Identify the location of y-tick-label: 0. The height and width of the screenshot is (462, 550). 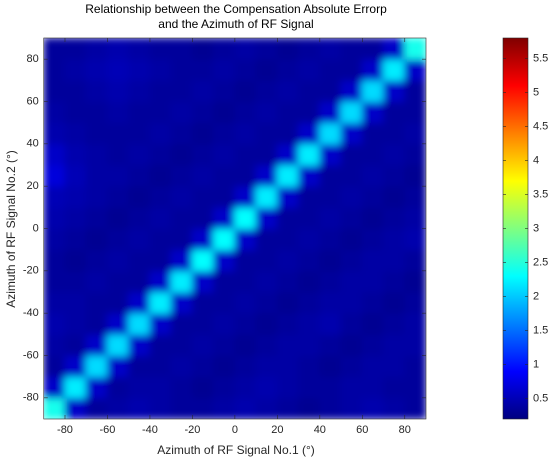
(36, 228).